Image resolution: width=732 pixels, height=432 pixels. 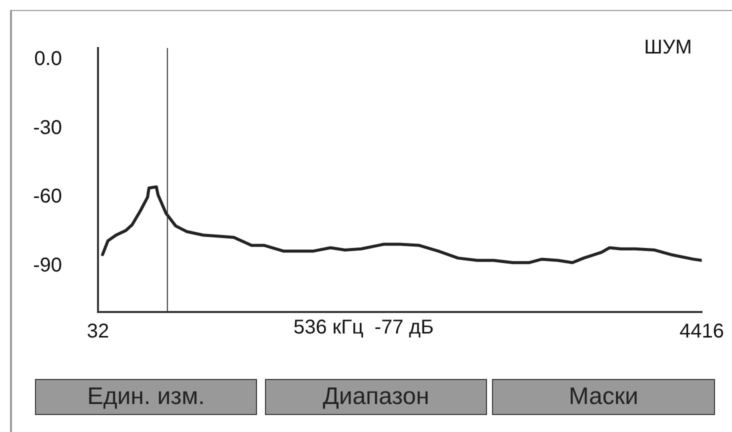 What do you see at coordinates (47, 265) in the screenshot?
I see `y-tick-label: -90` at bounding box center [47, 265].